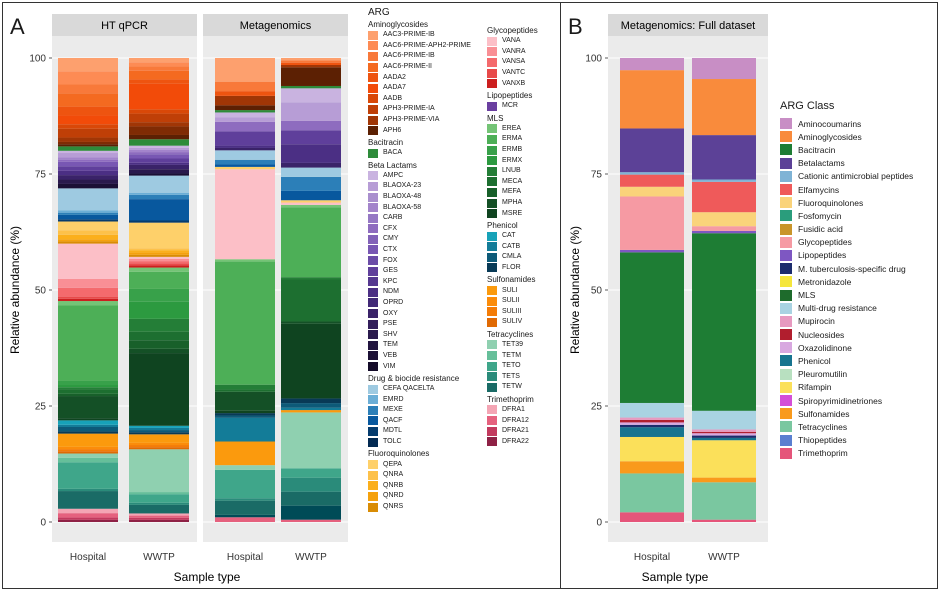  Describe the element at coordinates (428, 431) in the screenshot. I see `legend-item-mdtl: MDTL` at that location.